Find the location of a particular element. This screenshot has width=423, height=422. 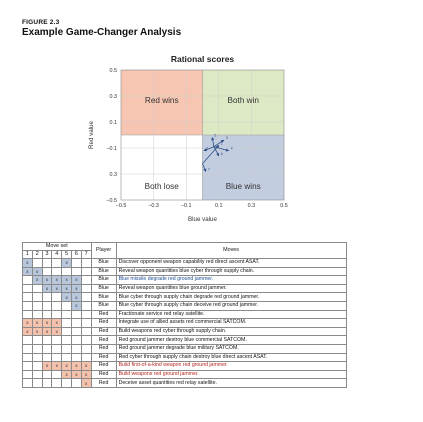

move-set-column-3: 3 is located at coordinates (47, 254).